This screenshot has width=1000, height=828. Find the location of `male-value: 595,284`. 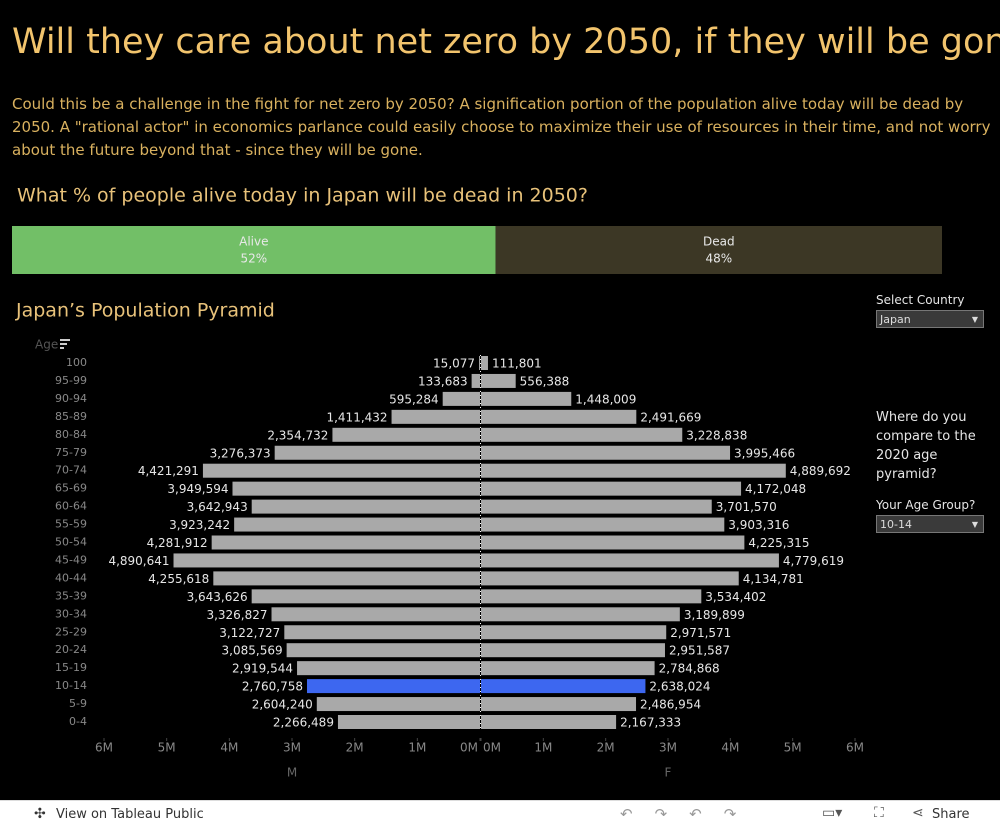

male-value: 595,284 is located at coordinates (414, 399).